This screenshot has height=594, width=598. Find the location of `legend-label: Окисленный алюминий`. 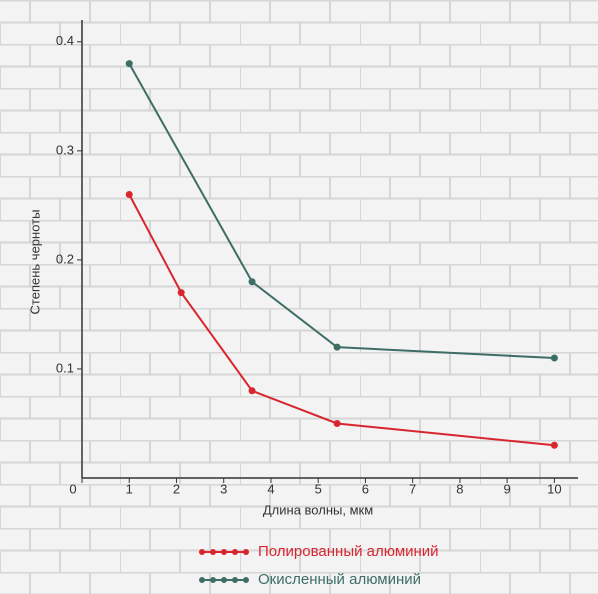

legend-label: Окисленный алюминий is located at coordinates (339, 579).